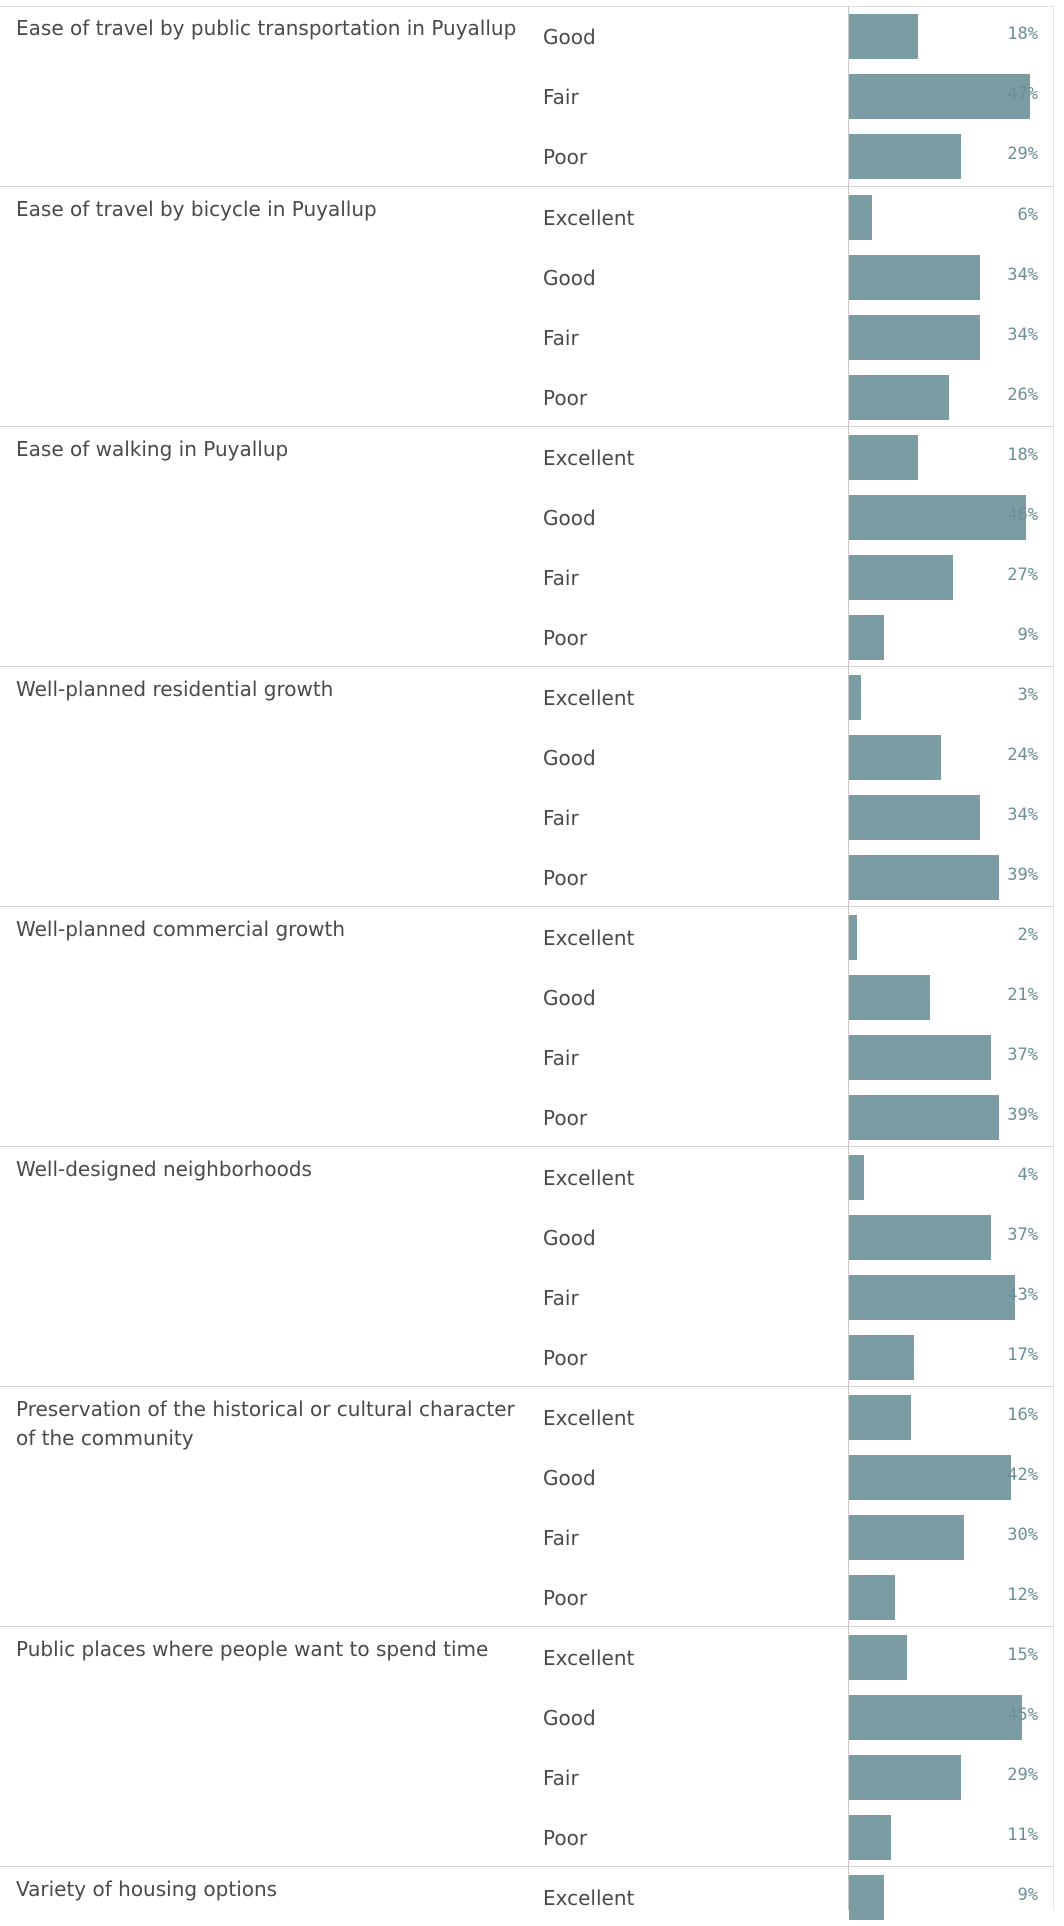  I want to click on value-label: 17%, so click(1022, 1355).